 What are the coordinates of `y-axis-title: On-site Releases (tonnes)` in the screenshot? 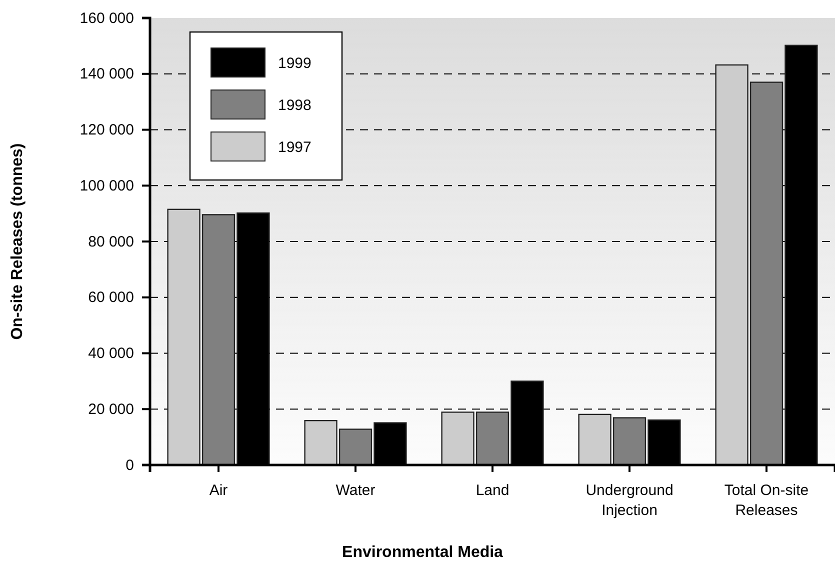 It's located at (17, 241).